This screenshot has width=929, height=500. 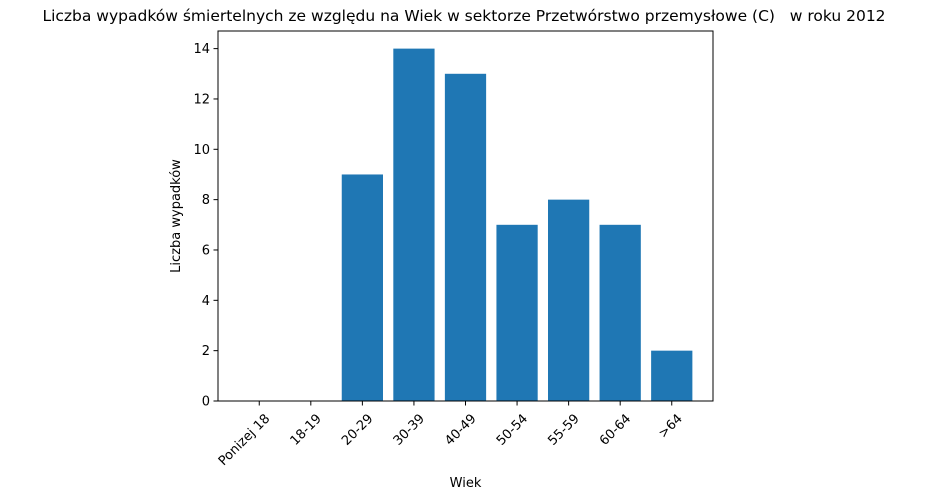 What do you see at coordinates (672, 375) in the screenshot?
I see `bar->64` at bounding box center [672, 375].